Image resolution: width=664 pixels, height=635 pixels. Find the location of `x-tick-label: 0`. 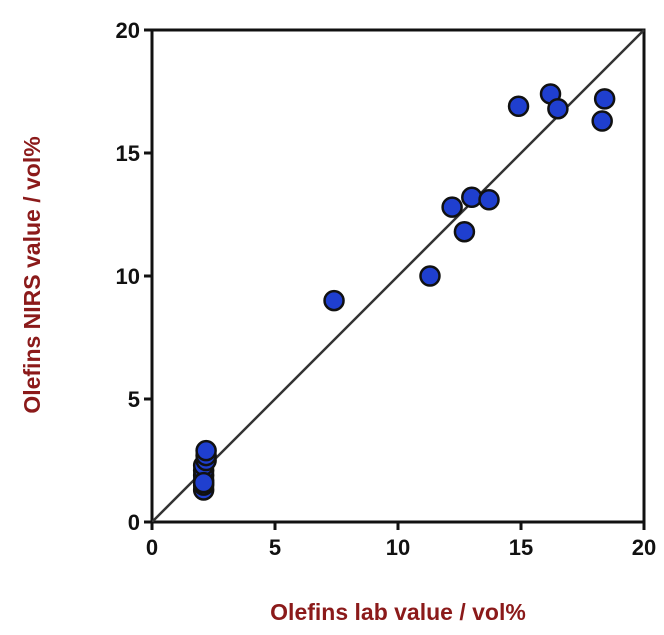

x-tick-label: 0 is located at coordinates (152, 547).